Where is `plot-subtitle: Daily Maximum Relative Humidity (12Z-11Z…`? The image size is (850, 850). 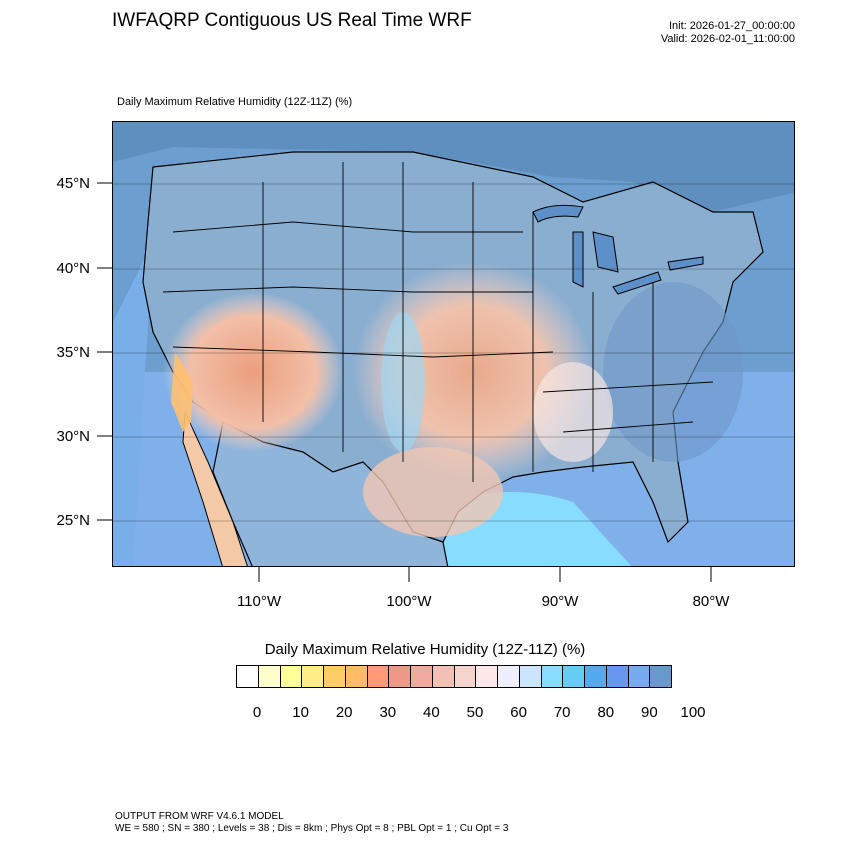
plot-subtitle: Daily Maximum Relative Humidity (12Z-11Z… is located at coordinates (235, 102).